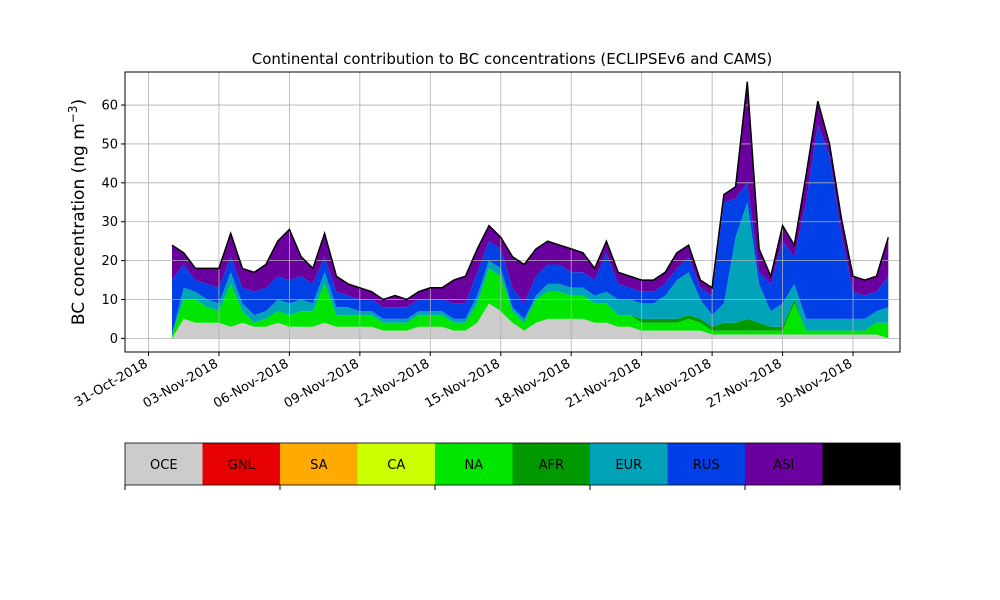 The width and height of the screenshot is (1000, 600). Describe the element at coordinates (530, 321) in the screenshot. I see `area-oce` at that location.